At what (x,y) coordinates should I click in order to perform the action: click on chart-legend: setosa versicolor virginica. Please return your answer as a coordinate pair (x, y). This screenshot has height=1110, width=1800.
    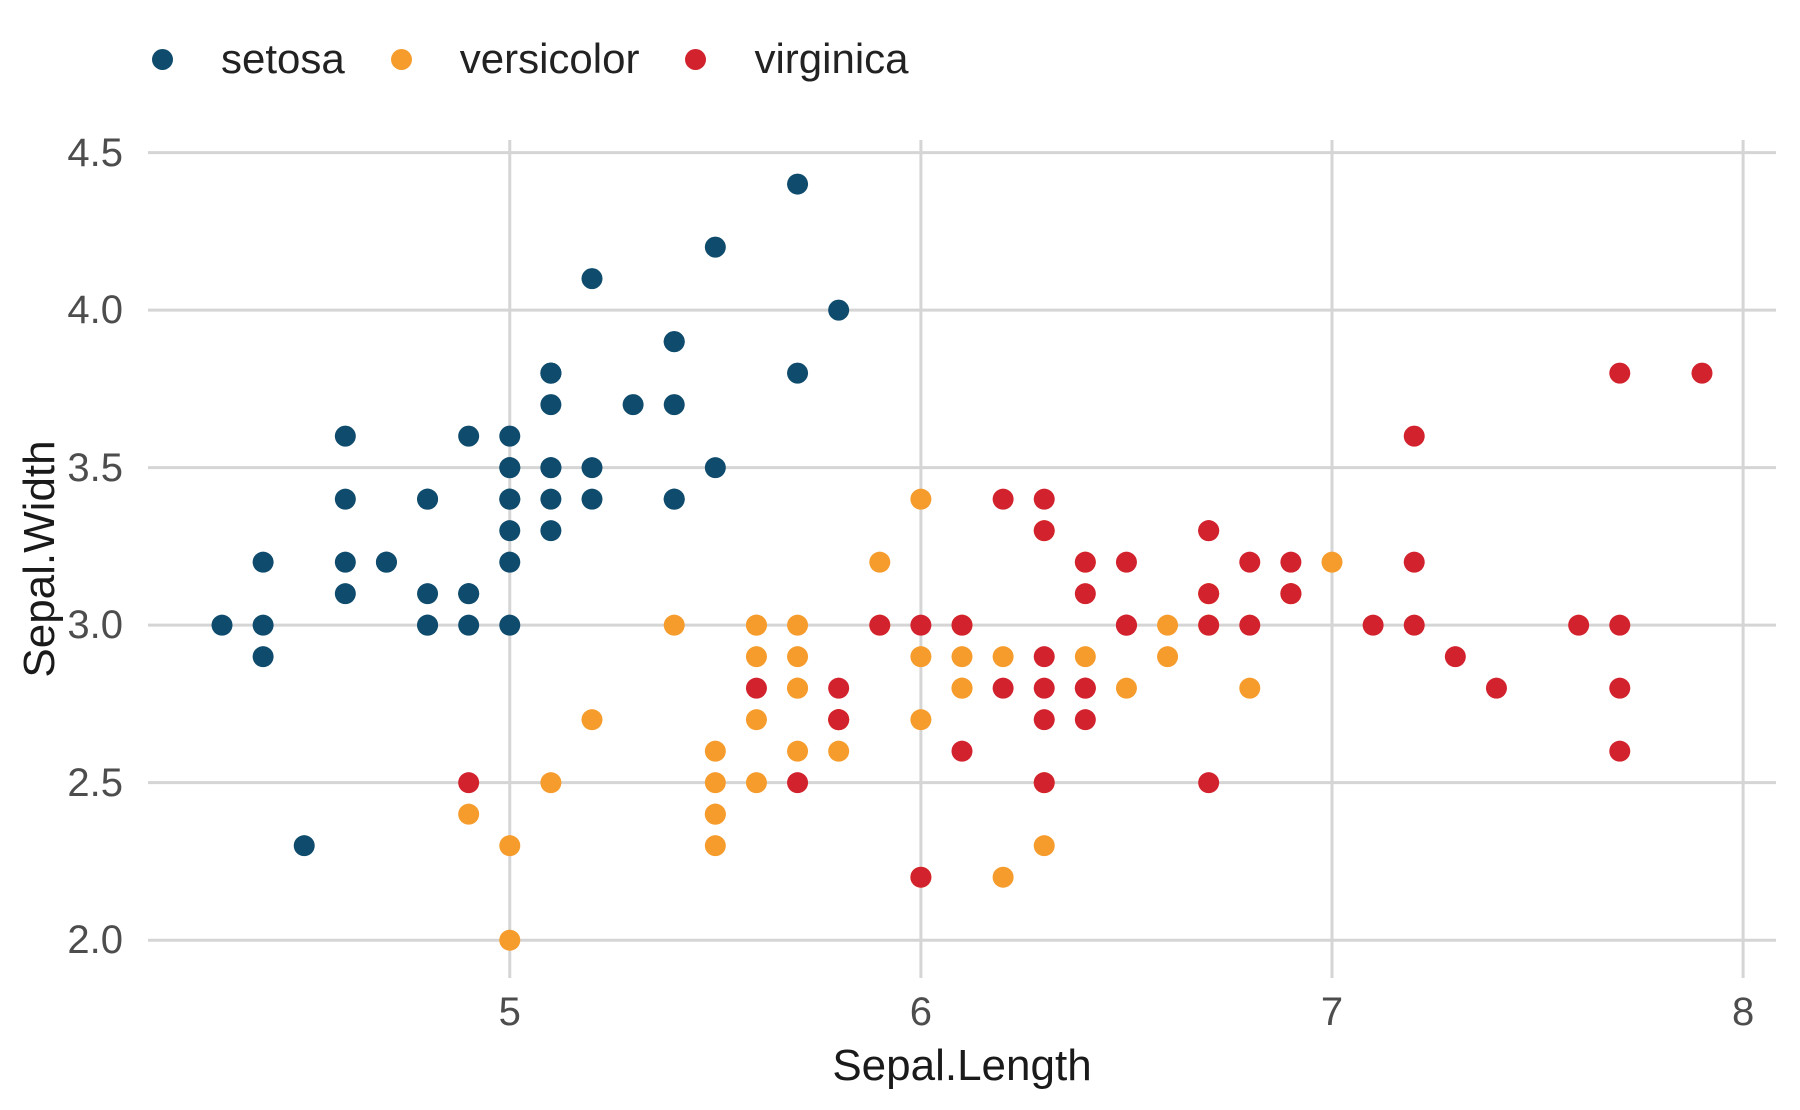
    Looking at the image, I should click on (530, 59).